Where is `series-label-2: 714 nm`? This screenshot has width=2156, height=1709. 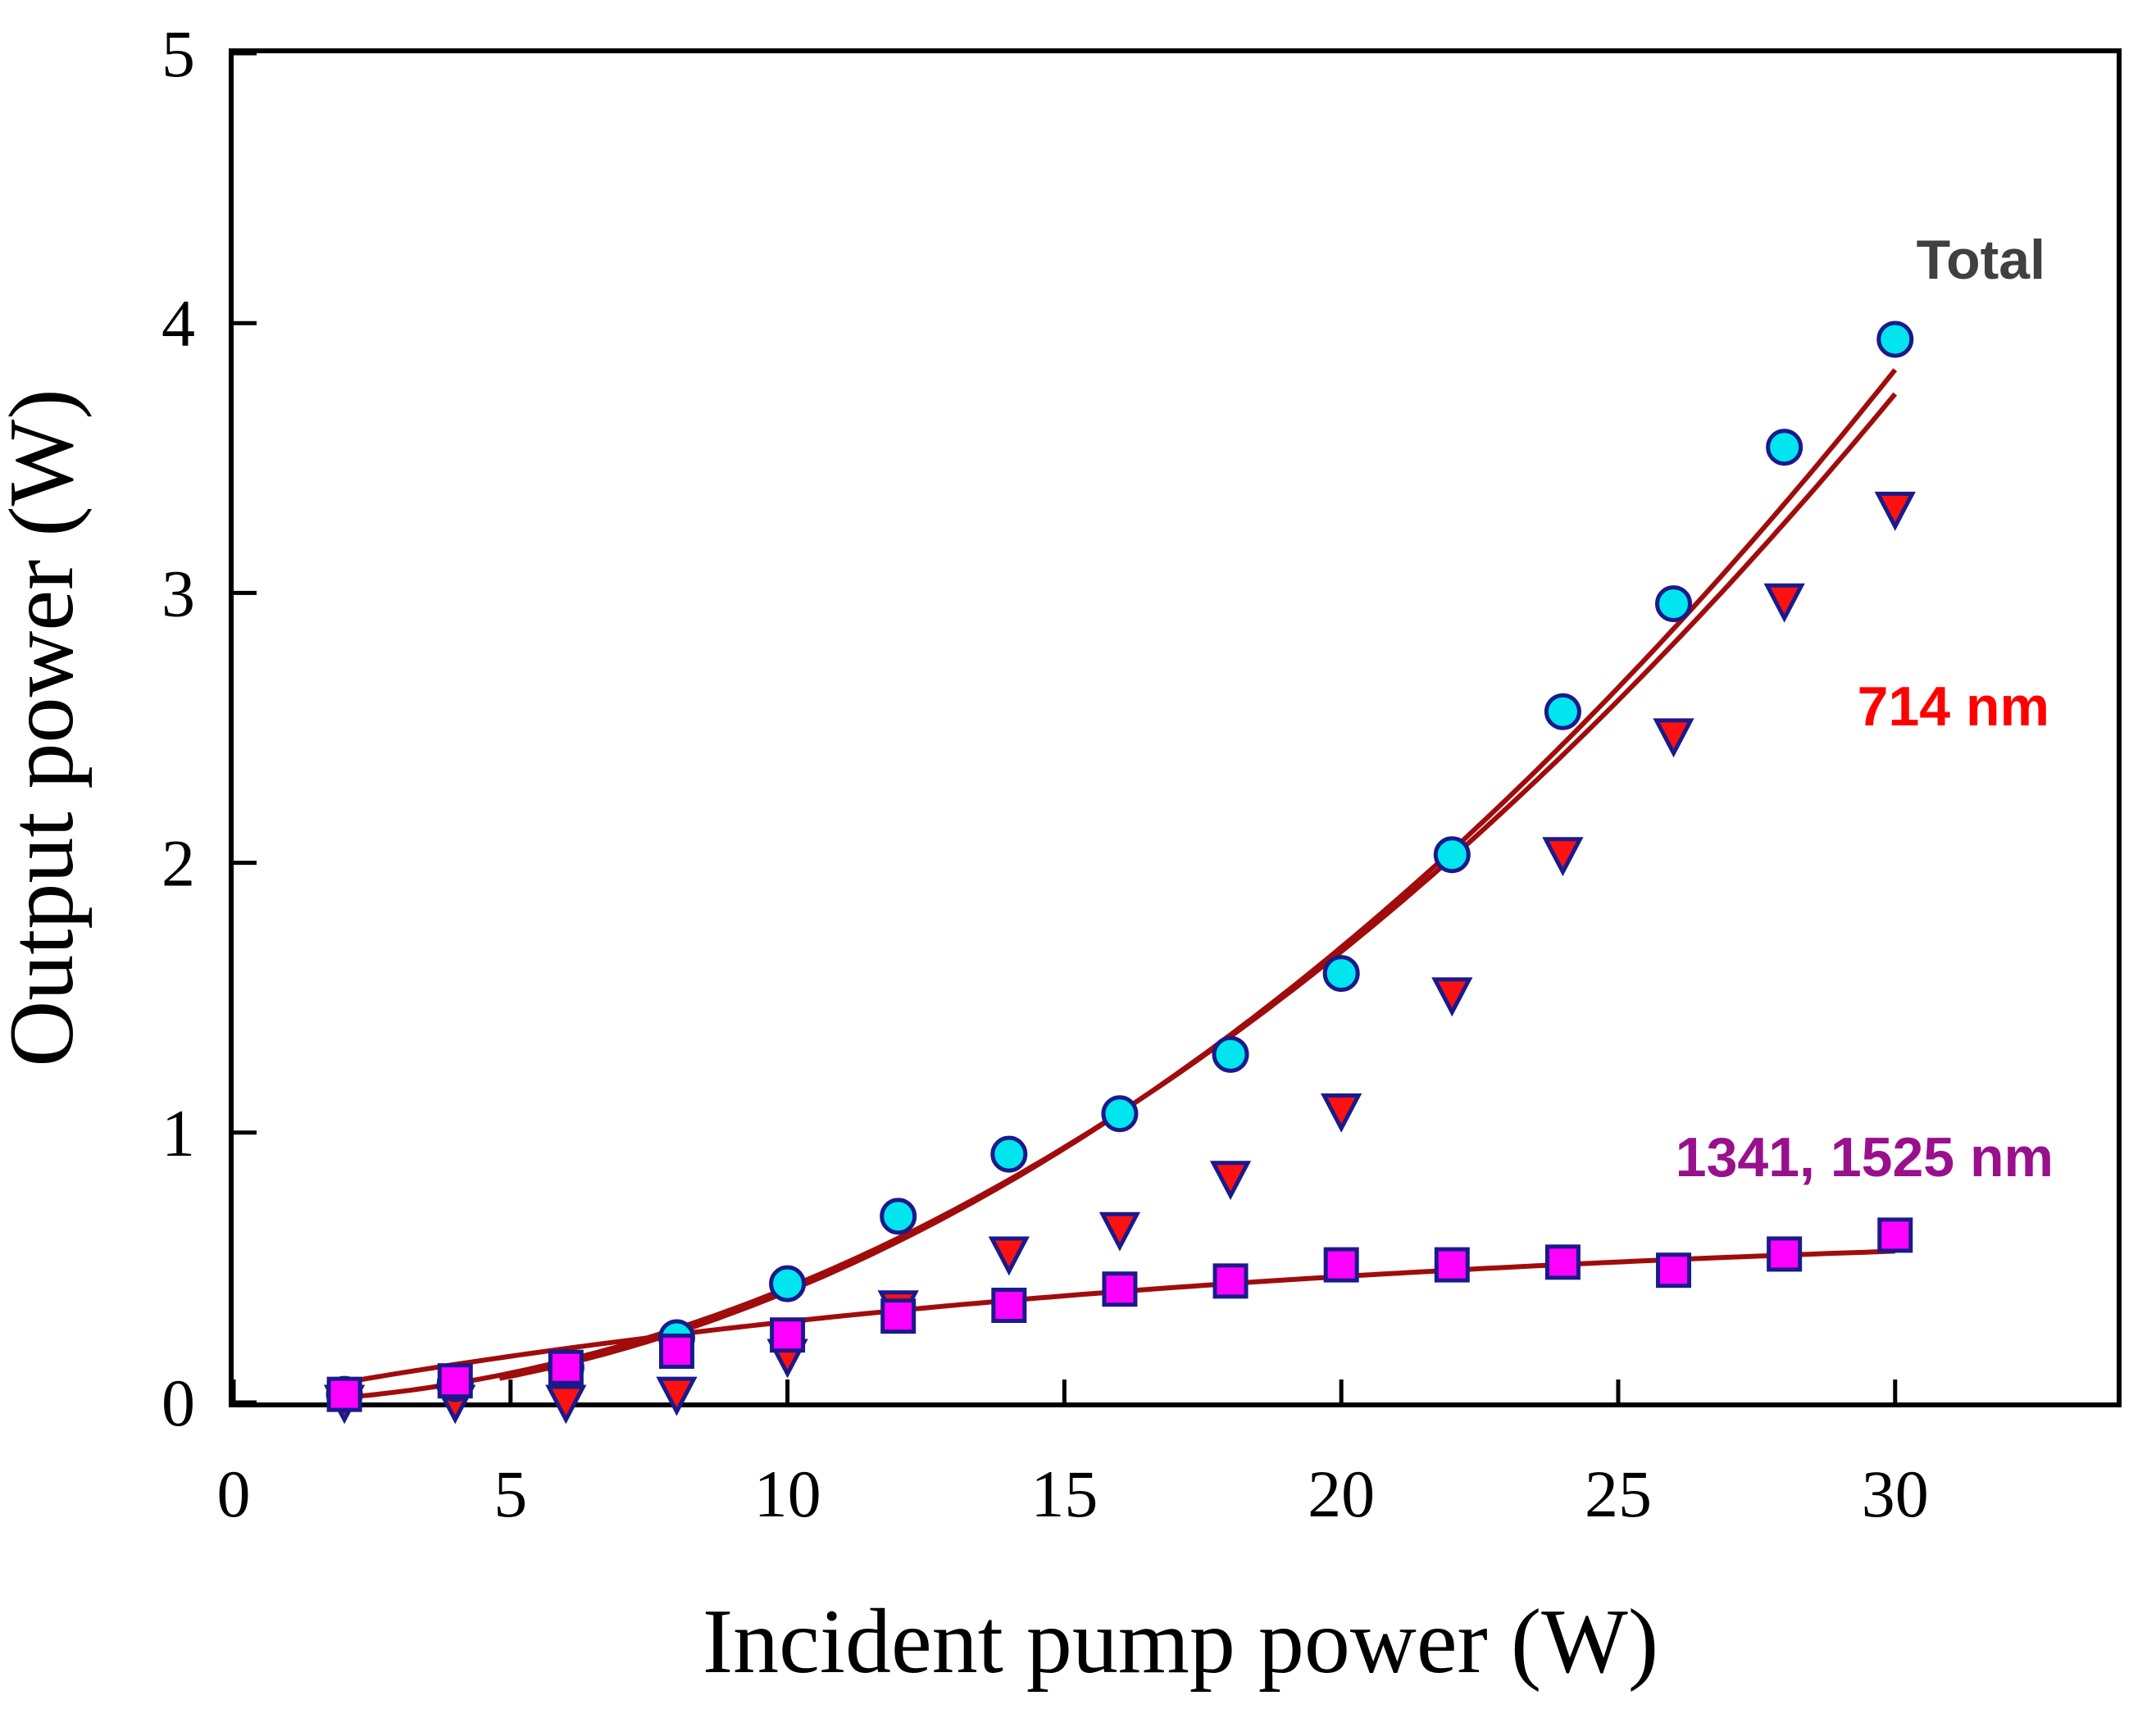
series-label-2: 714 nm is located at coordinates (1953, 706).